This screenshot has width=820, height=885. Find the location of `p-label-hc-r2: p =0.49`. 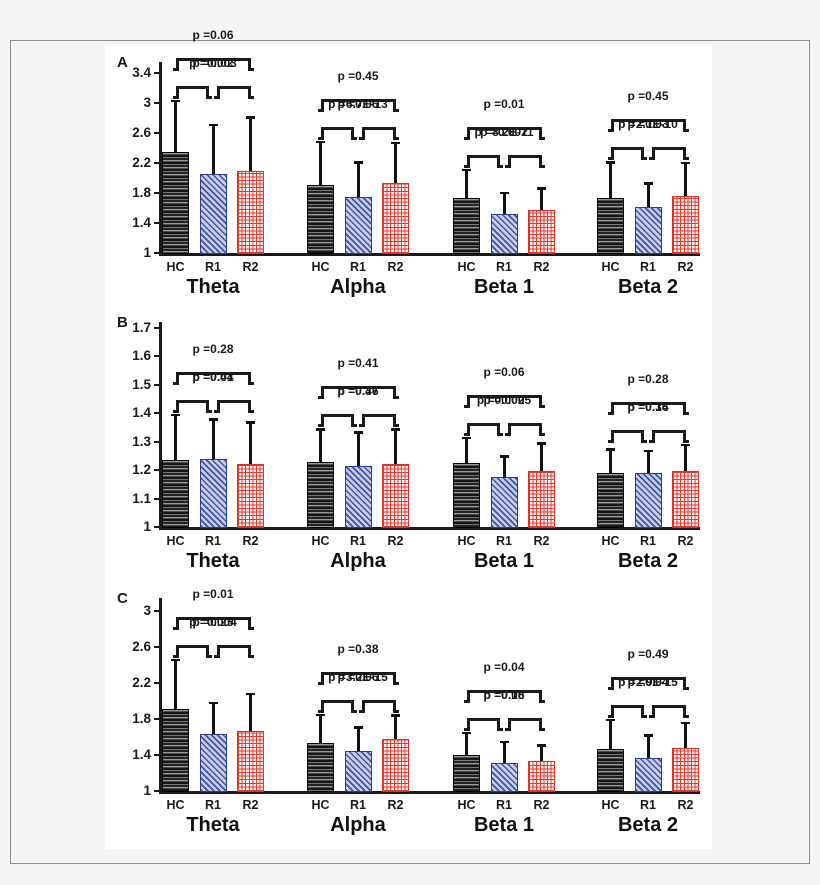

p-label-hc-r2: p =0.49 is located at coordinates (648, 653).